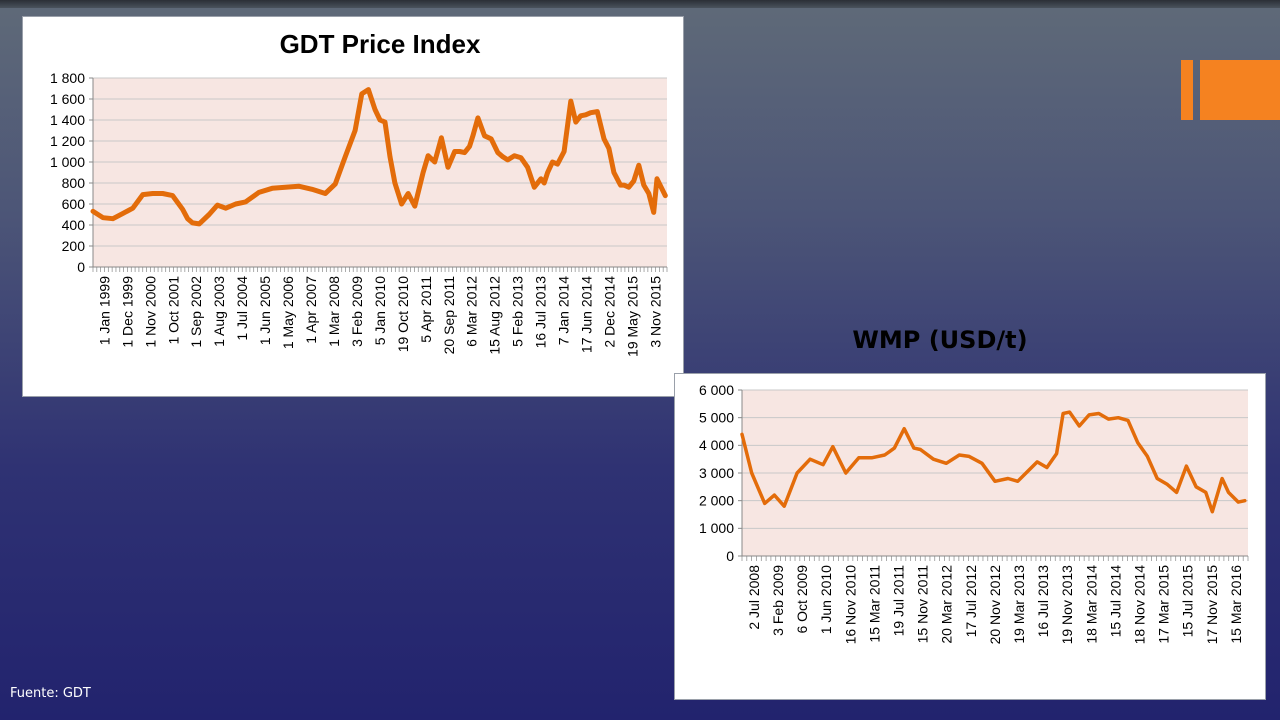 This screenshot has width=1280, height=720. I want to click on x-tick-label: 16 Nov 2010, so click(850, 605).